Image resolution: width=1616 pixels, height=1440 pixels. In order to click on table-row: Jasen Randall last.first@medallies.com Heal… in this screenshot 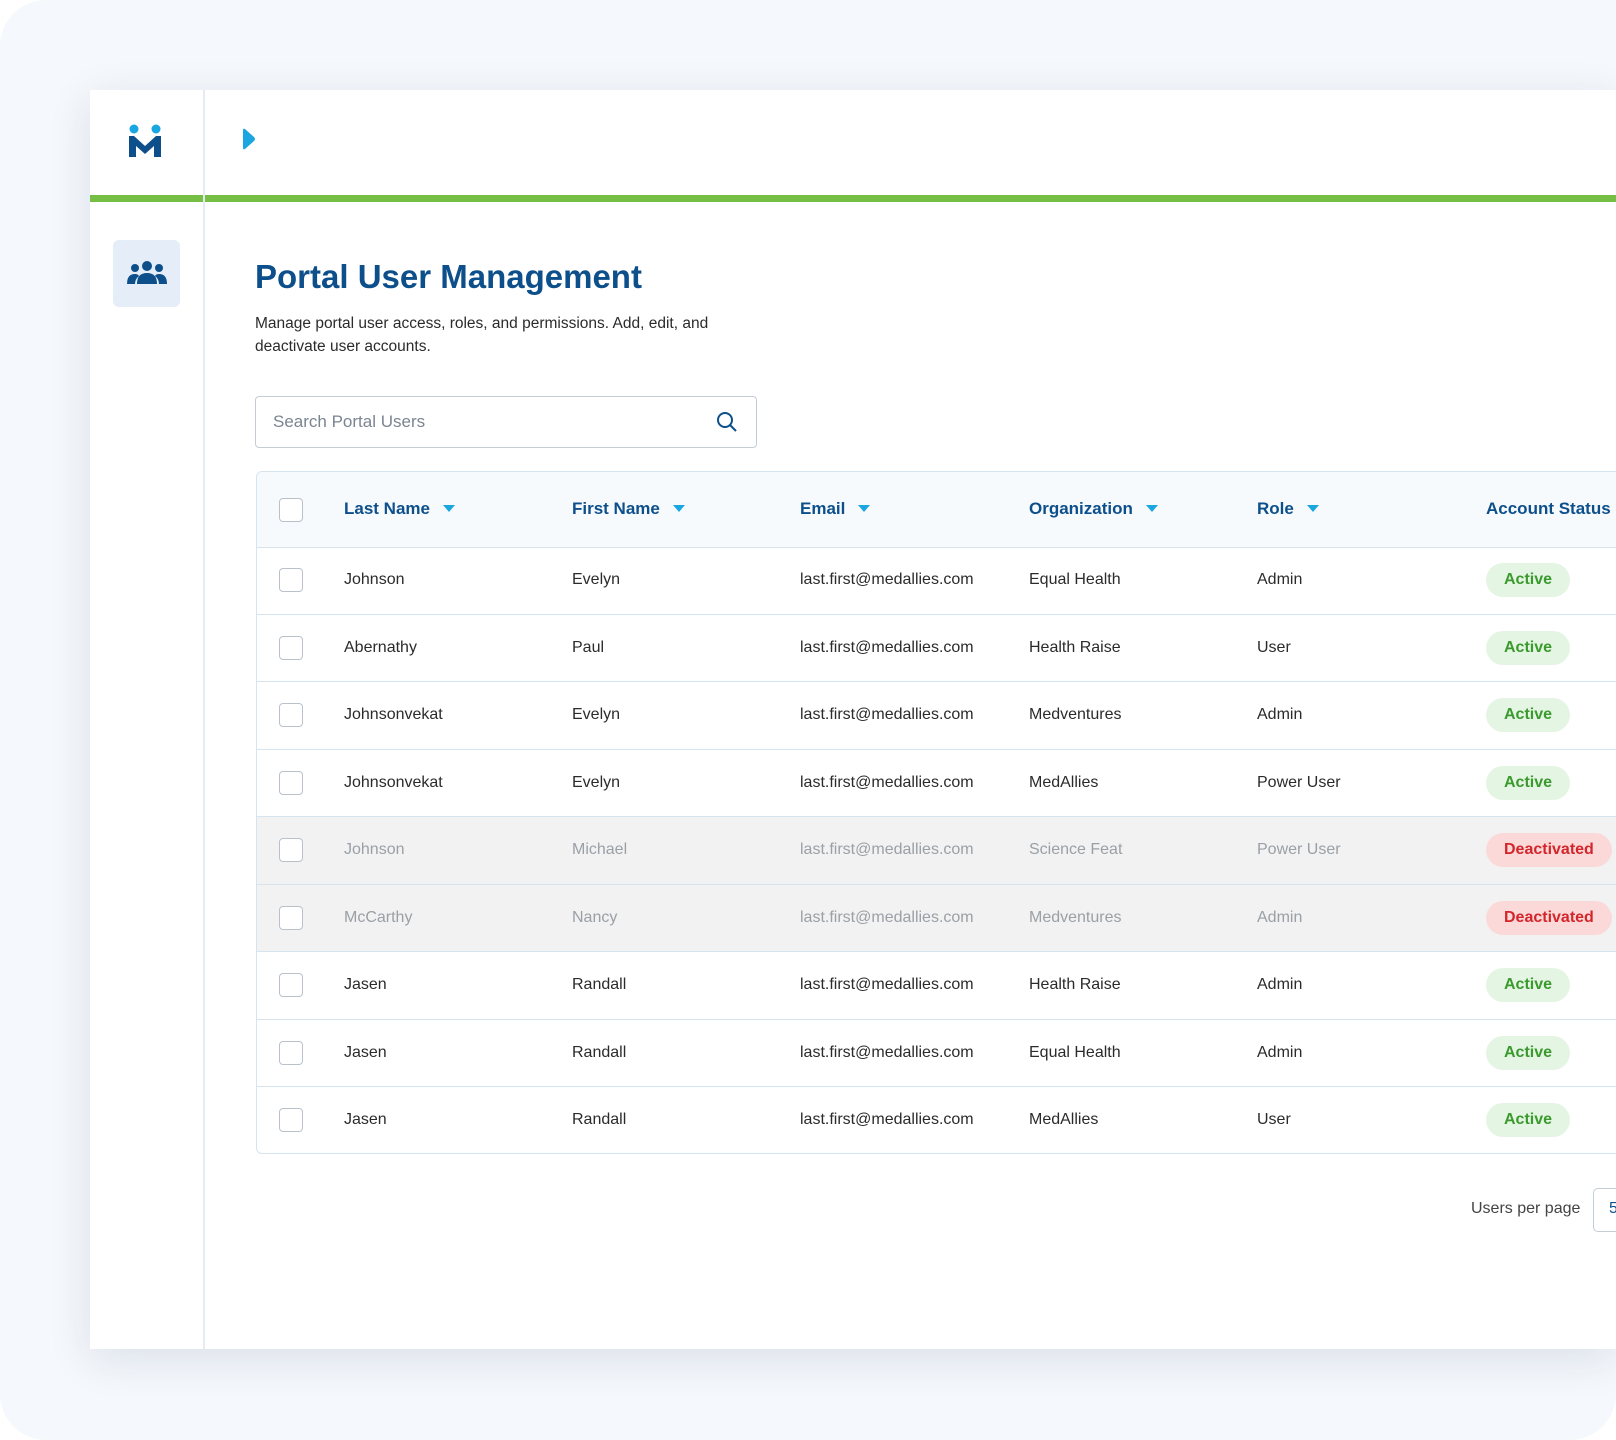, I will do `click(936, 986)`.